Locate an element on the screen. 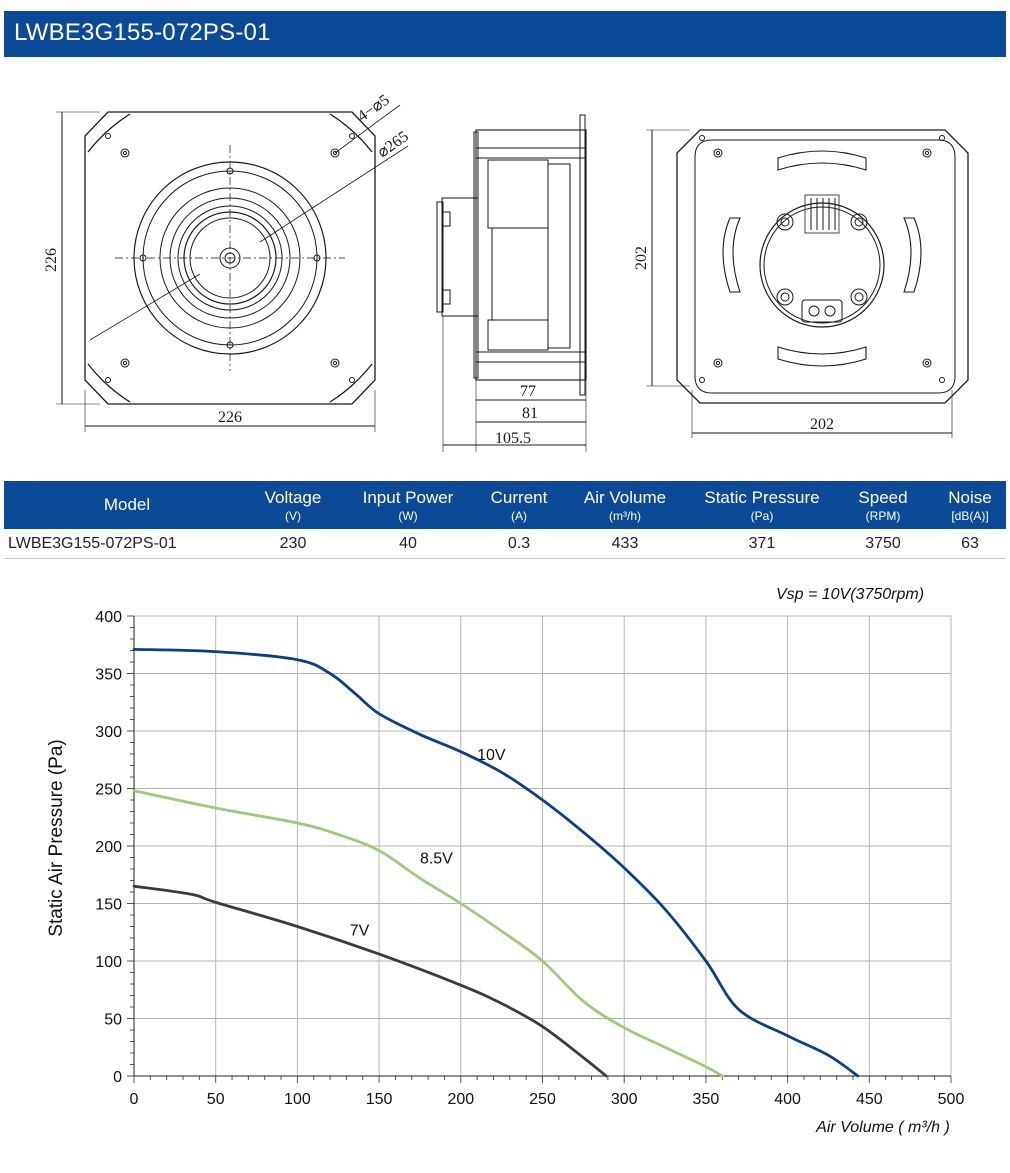 This screenshot has height=1173, width=1010. diameter-label: ⌀265 is located at coordinates (393, 144).